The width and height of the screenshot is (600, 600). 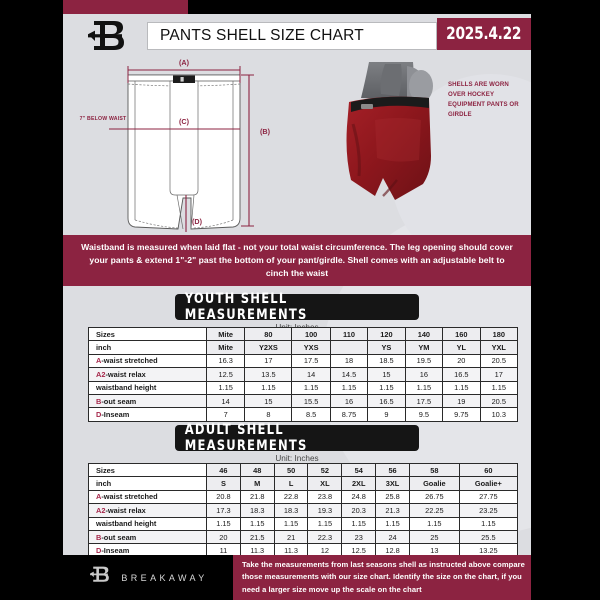 What do you see at coordinates (99, 401) in the screenshot?
I see `measurement-code: B` at bounding box center [99, 401].